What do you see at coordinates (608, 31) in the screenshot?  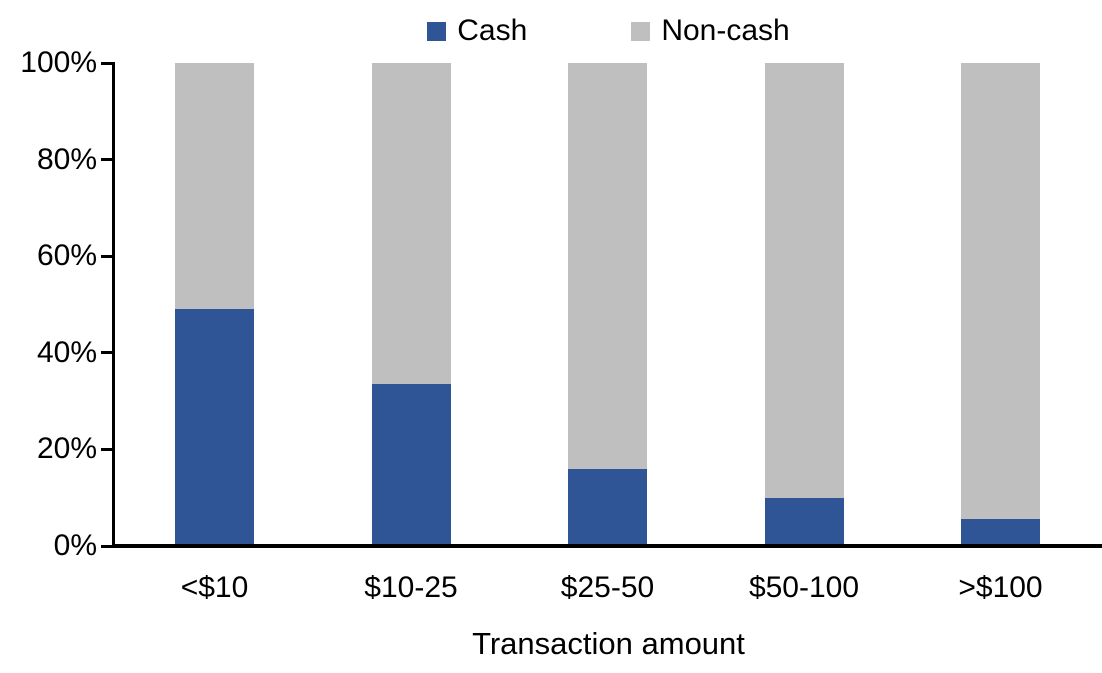 I see `legend: Cash Non-cash` at bounding box center [608, 31].